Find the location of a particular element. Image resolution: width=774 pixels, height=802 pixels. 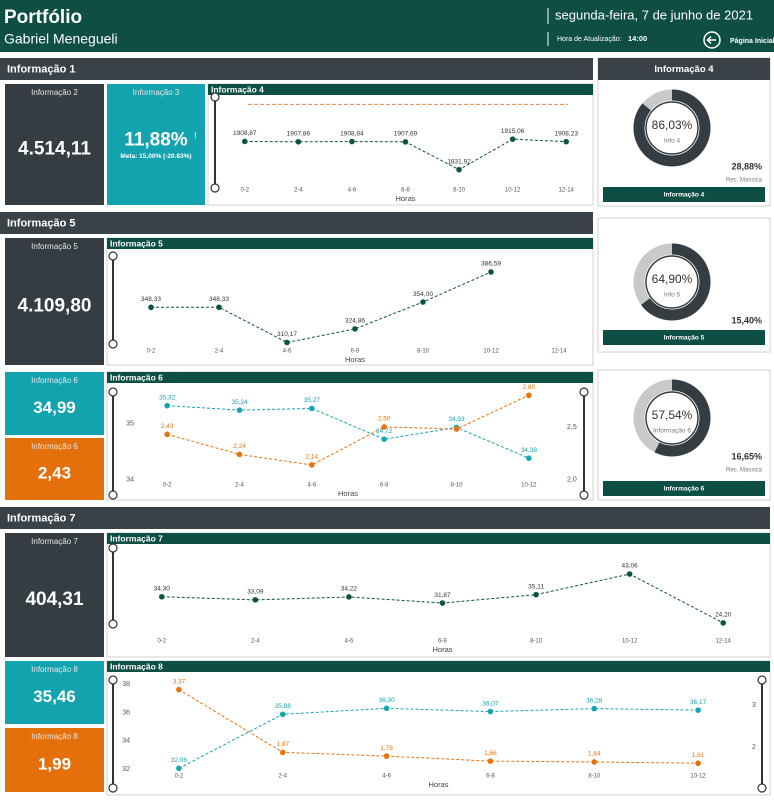

donut-value: 64,90% is located at coordinates (672, 279).